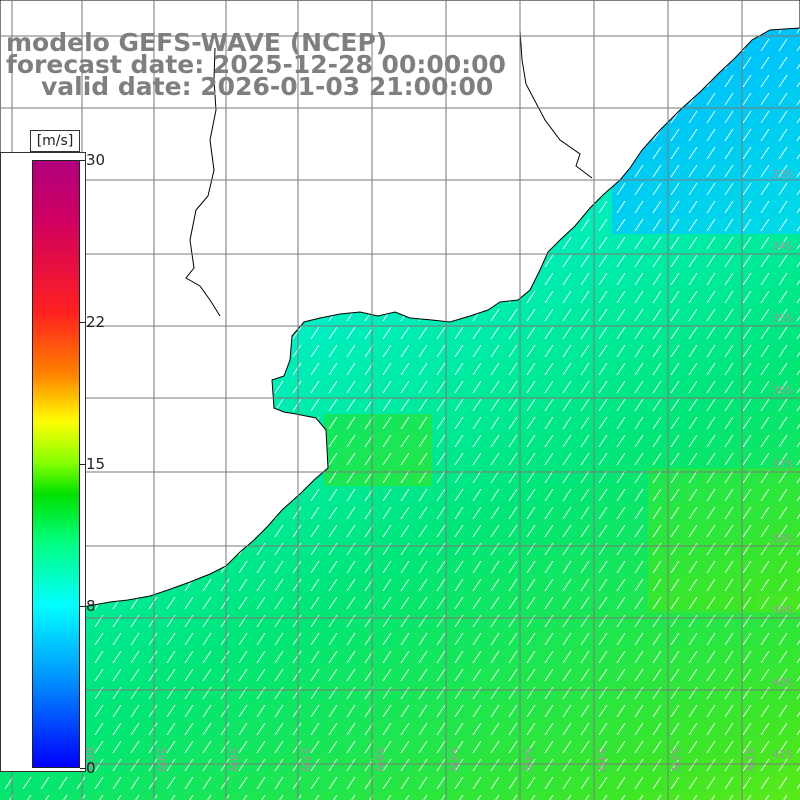 Image resolution: width=800 pixels, height=800 pixels. Describe the element at coordinates (453, 759) in the screenshot. I see `lon-label: 55W` at that location.